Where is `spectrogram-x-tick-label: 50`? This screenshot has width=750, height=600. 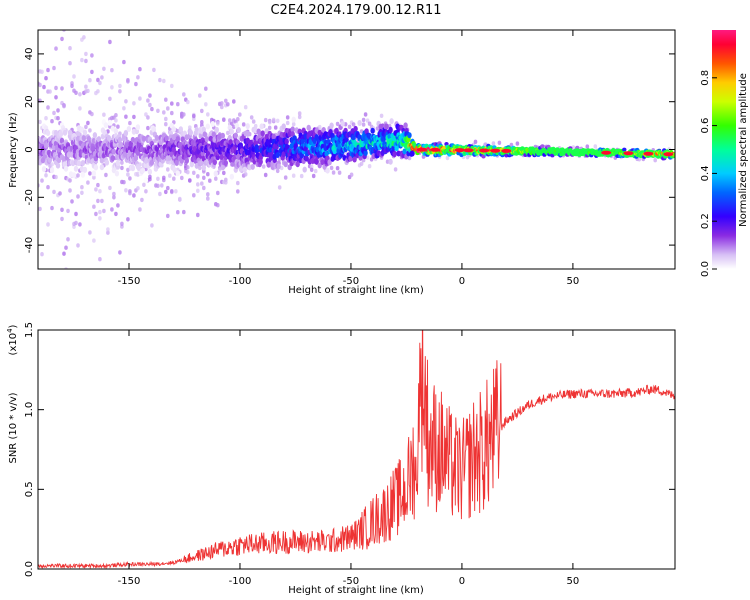
spectrogram-x-tick-label: 50 is located at coordinates (573, 281).